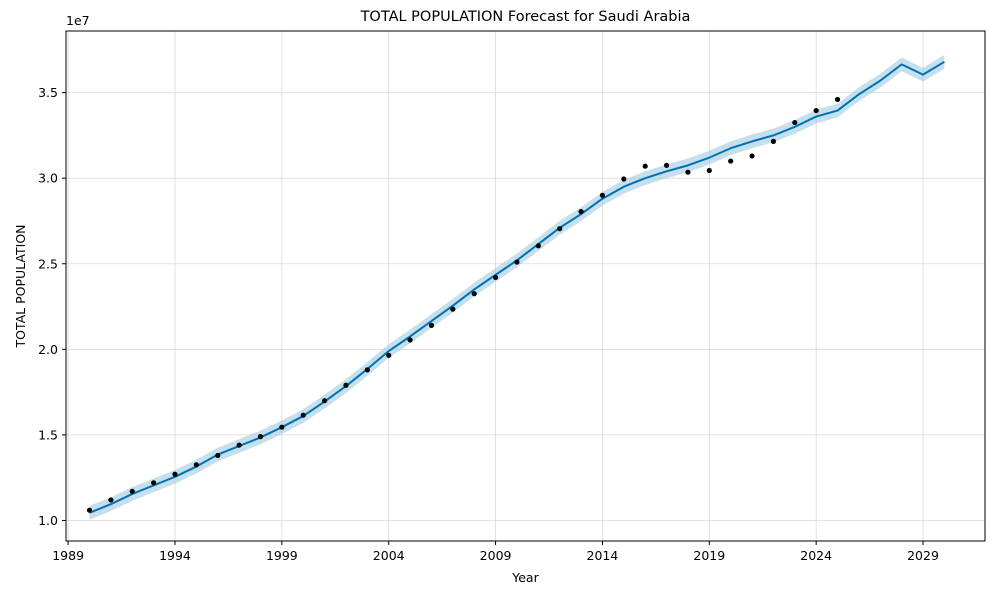  I want to click on y-axis-label: TOTAL POPULATION, so click(20, 286).